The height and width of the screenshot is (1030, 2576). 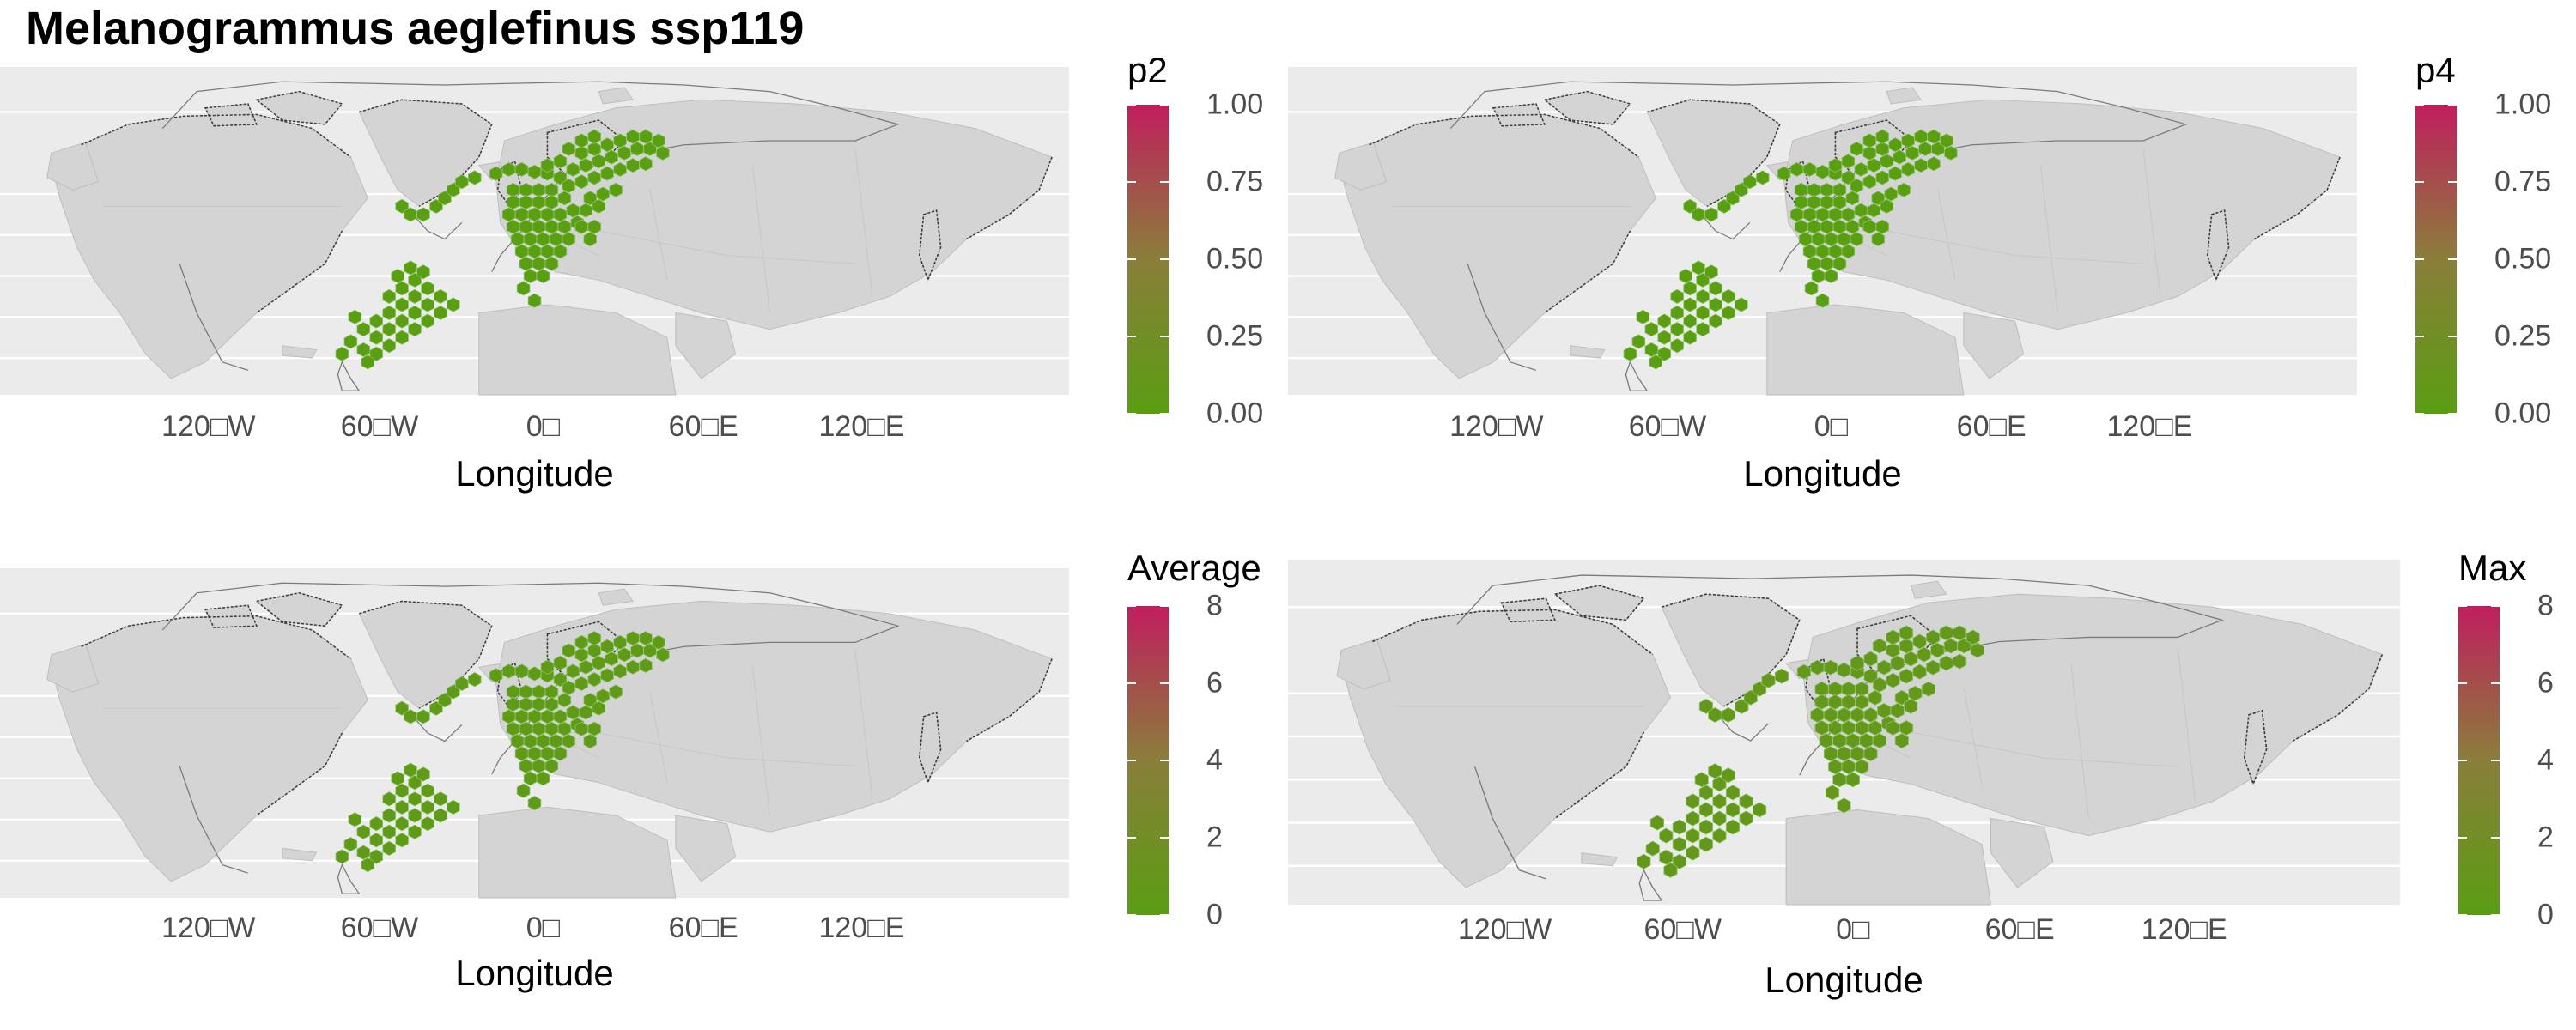 I want to click on x-tick-label: 60□W, so click(x=379, y=928).